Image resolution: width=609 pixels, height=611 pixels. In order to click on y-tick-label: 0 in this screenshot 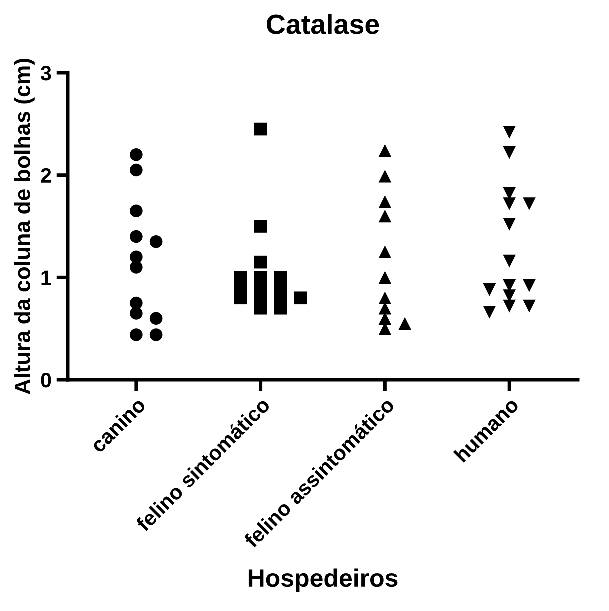, I will do `click(46, 380)`.